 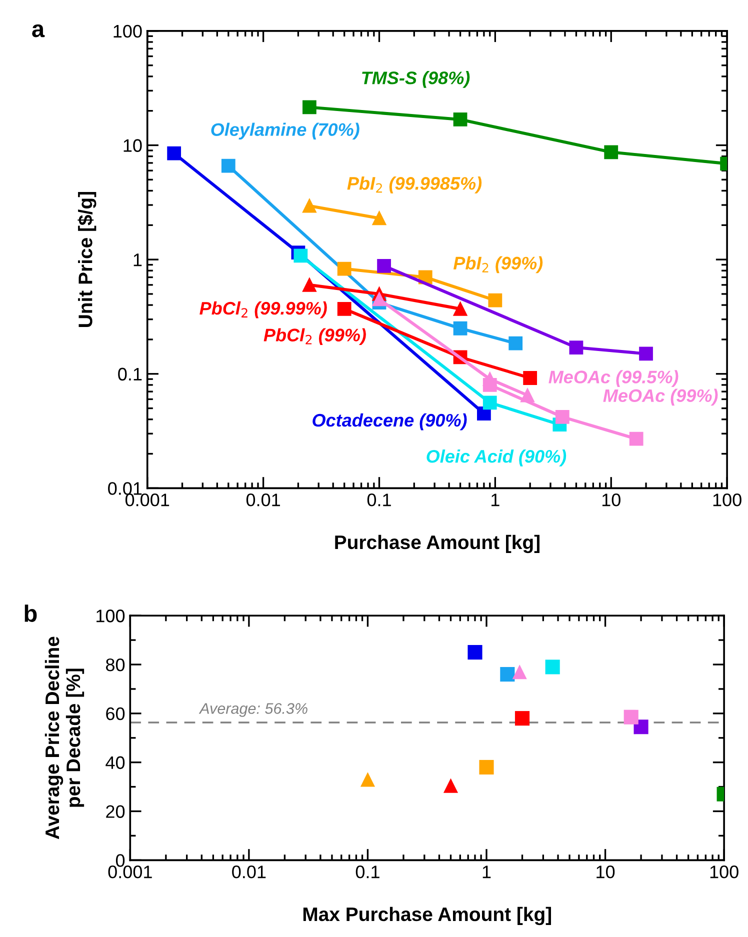 I want to click on y-axis-title: Average Price Decline per Decade [%], so click(x=64, y=738).